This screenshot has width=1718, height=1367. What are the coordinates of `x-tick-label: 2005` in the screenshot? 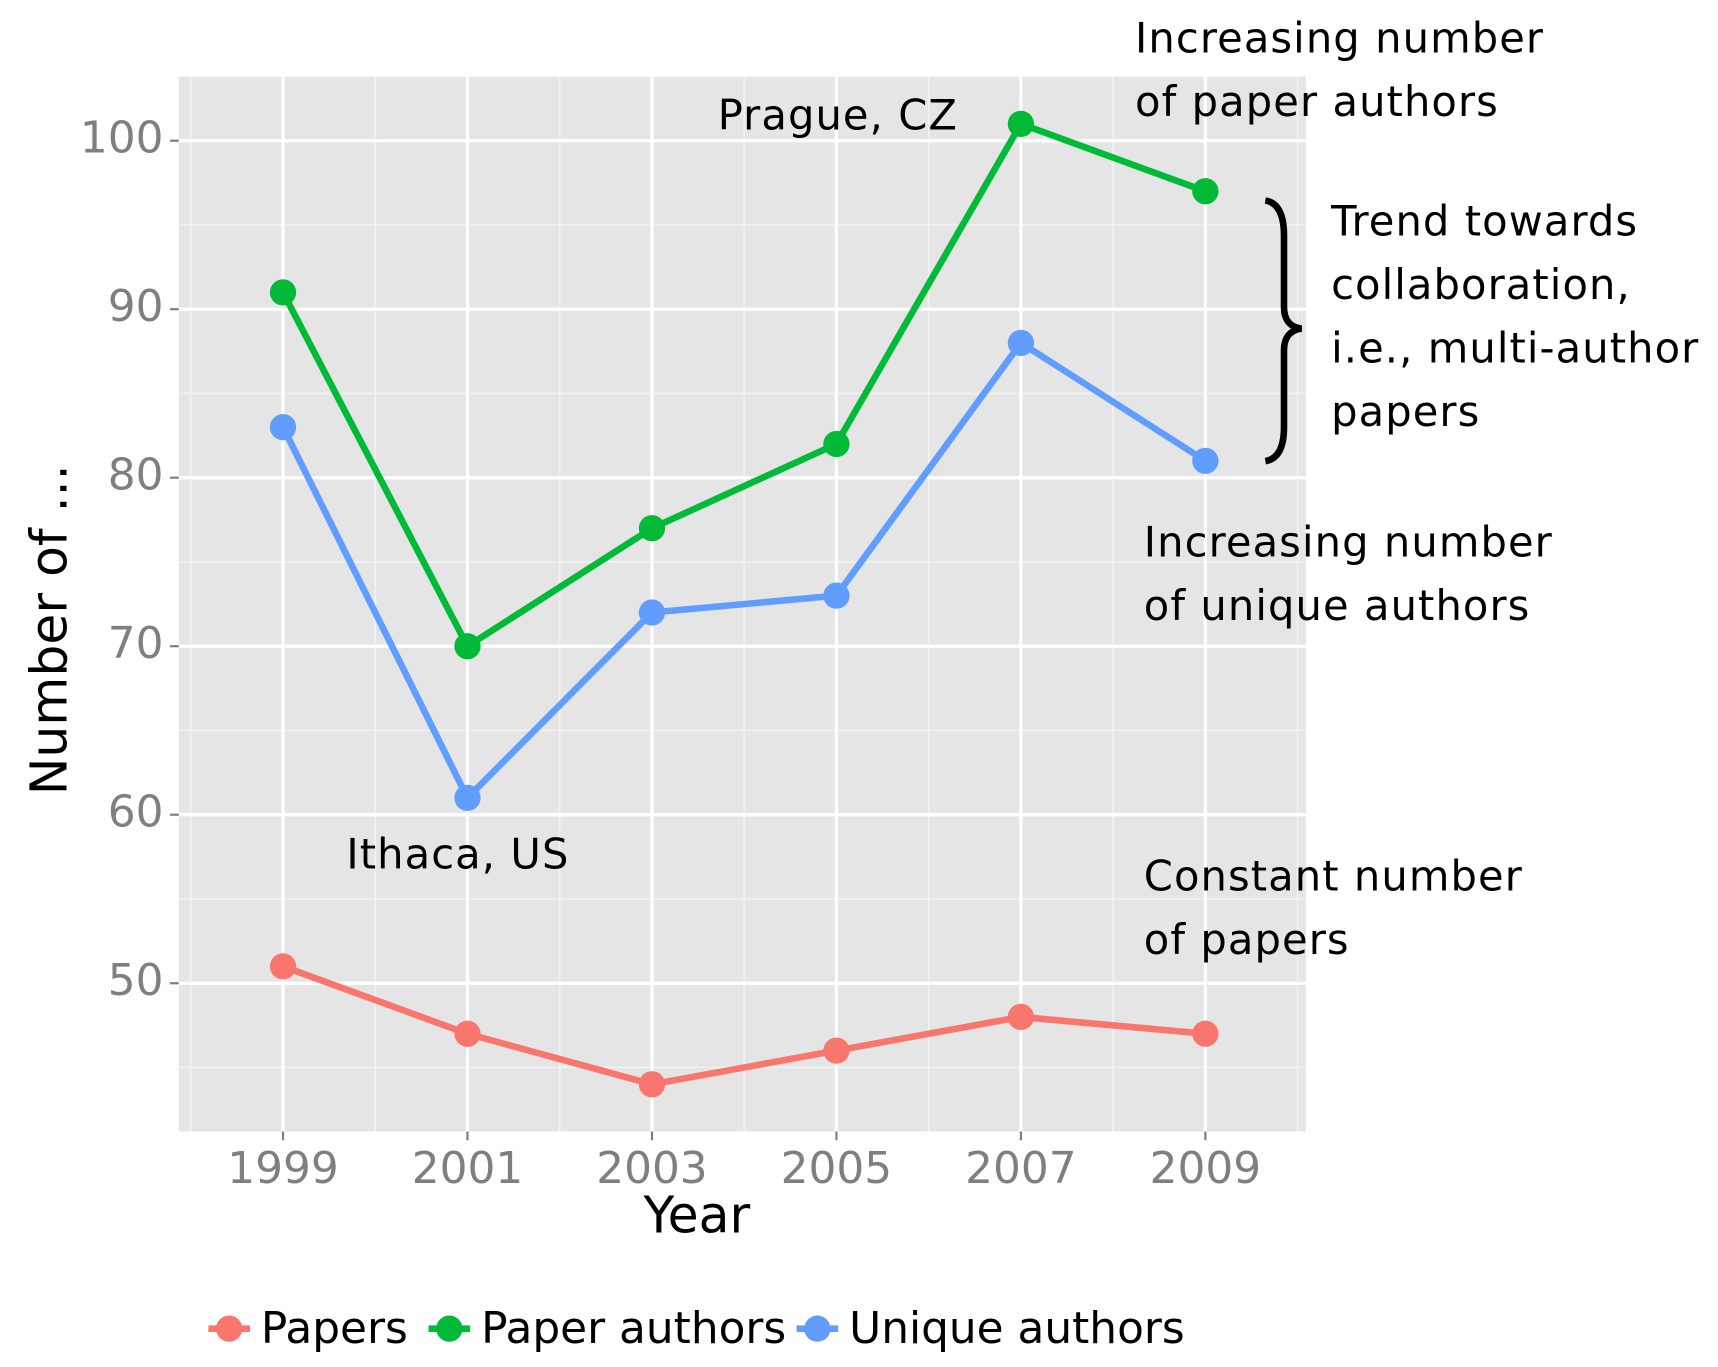 It's located at (836, 1168).